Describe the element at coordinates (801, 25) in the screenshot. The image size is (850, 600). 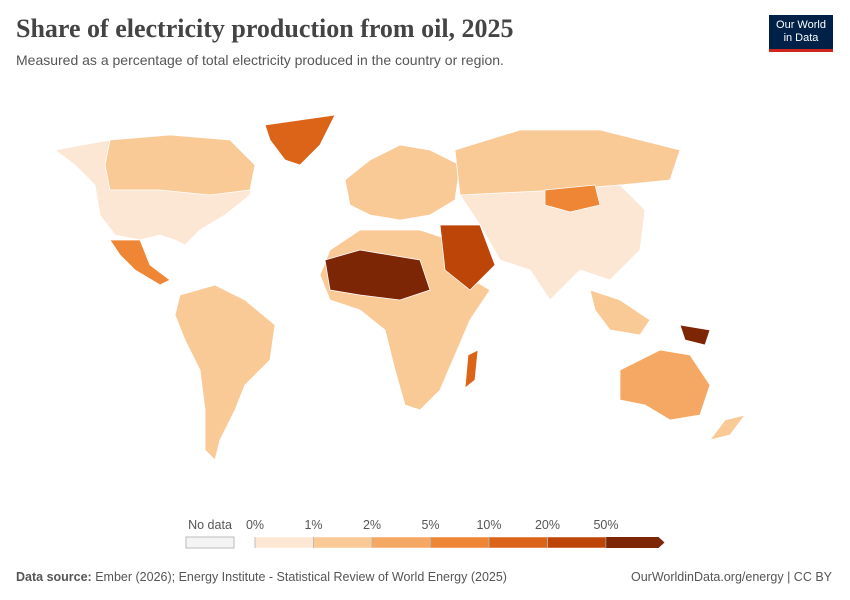
I see `logo-line: Our World` at that location.